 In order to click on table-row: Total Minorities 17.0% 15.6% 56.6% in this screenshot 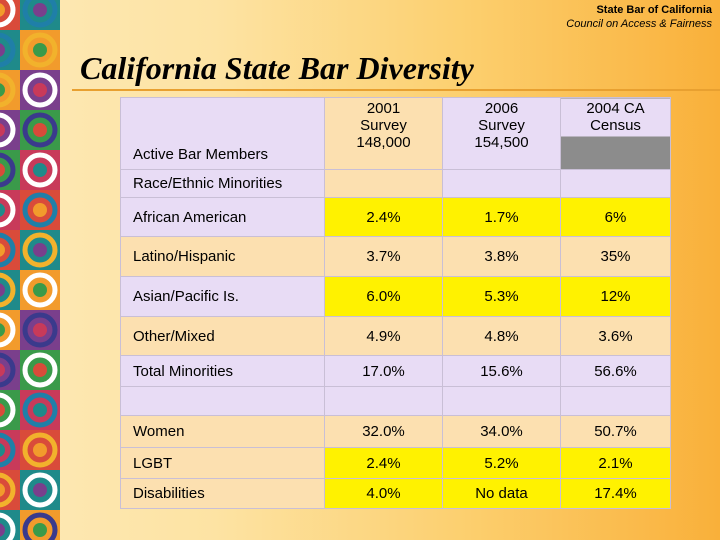, I will do `click(395, 371)`.